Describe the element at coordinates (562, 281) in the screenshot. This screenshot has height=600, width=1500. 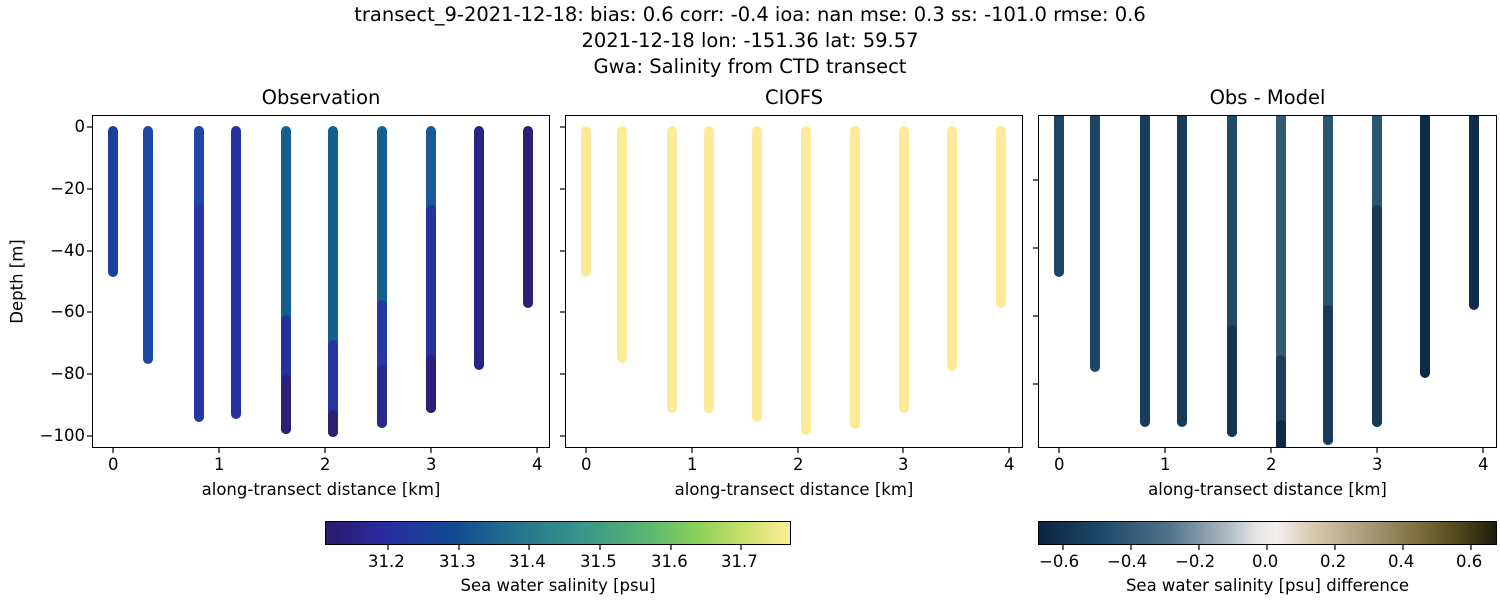
I see `ciofs-y-ticks` at that location.